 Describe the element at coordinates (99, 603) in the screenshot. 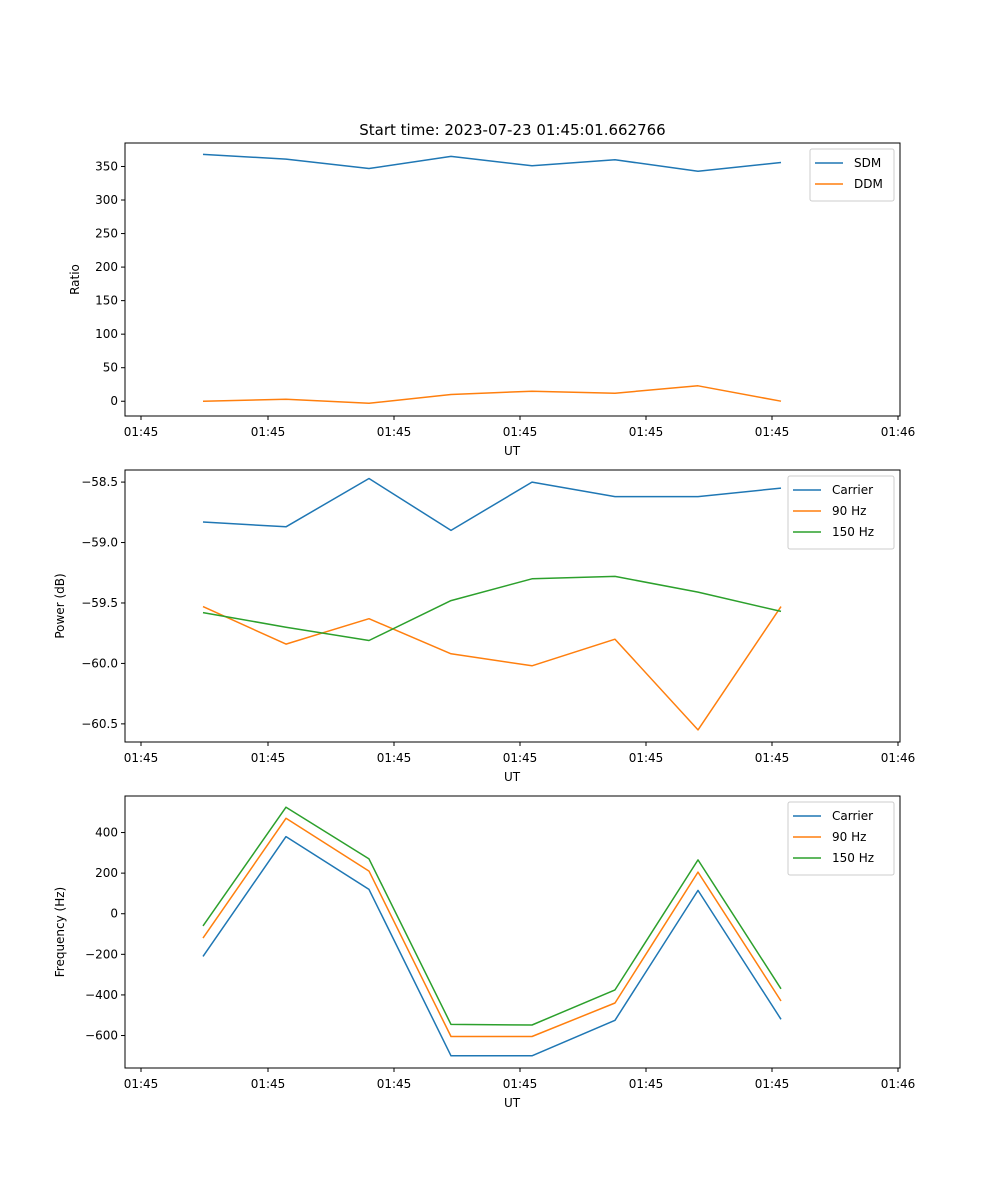

I see `y-tick-label: −59.5` at that location.